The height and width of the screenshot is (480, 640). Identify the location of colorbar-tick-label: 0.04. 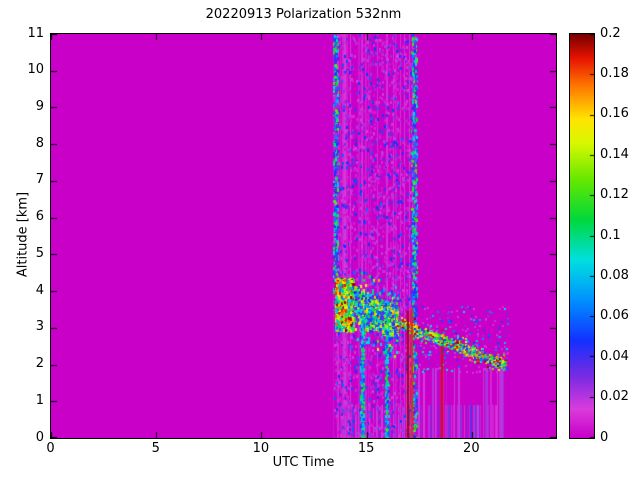
(614, 356).